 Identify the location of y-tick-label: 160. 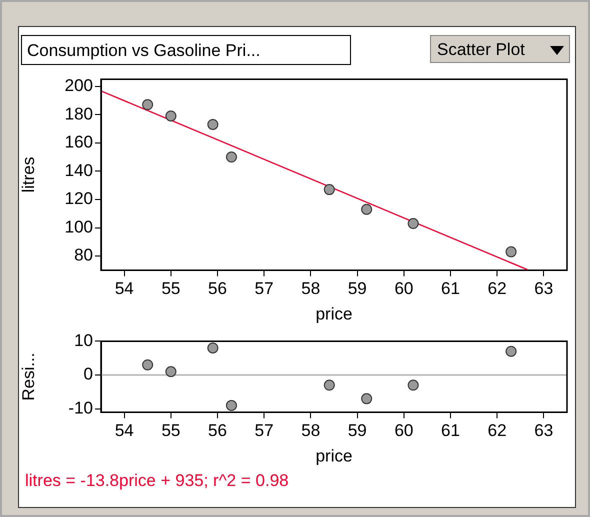
(78, 142).